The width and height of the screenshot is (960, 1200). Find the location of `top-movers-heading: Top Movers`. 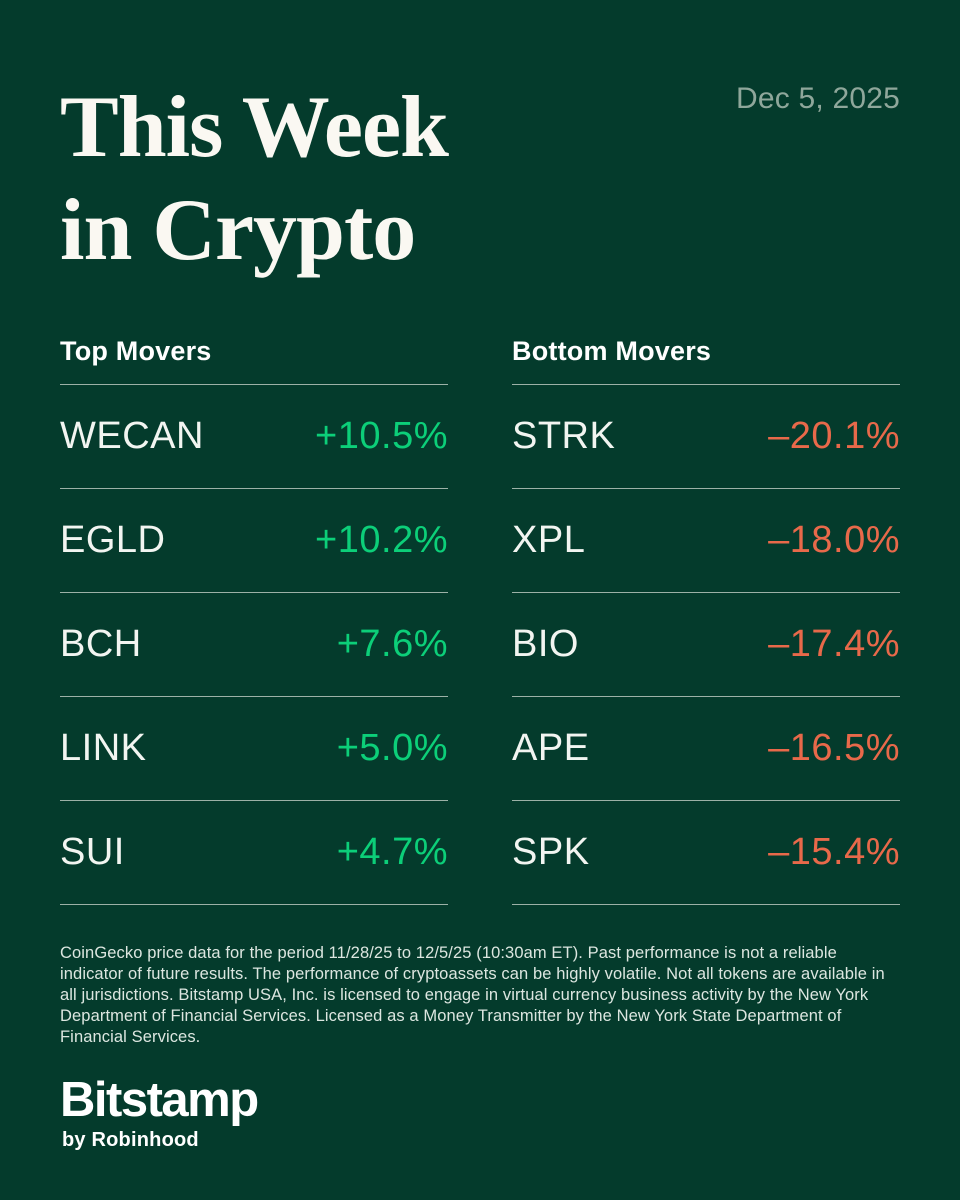

top-movers-heading: Top Movers is located at coordinates (136, 351).